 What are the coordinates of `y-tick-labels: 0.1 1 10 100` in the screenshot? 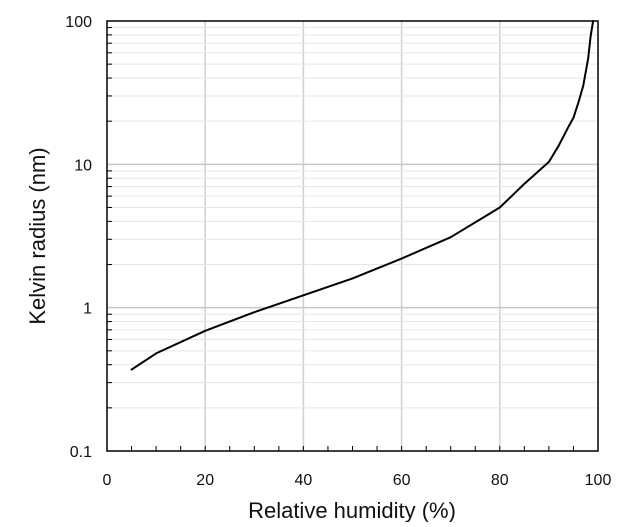 It's located at (78, 237).